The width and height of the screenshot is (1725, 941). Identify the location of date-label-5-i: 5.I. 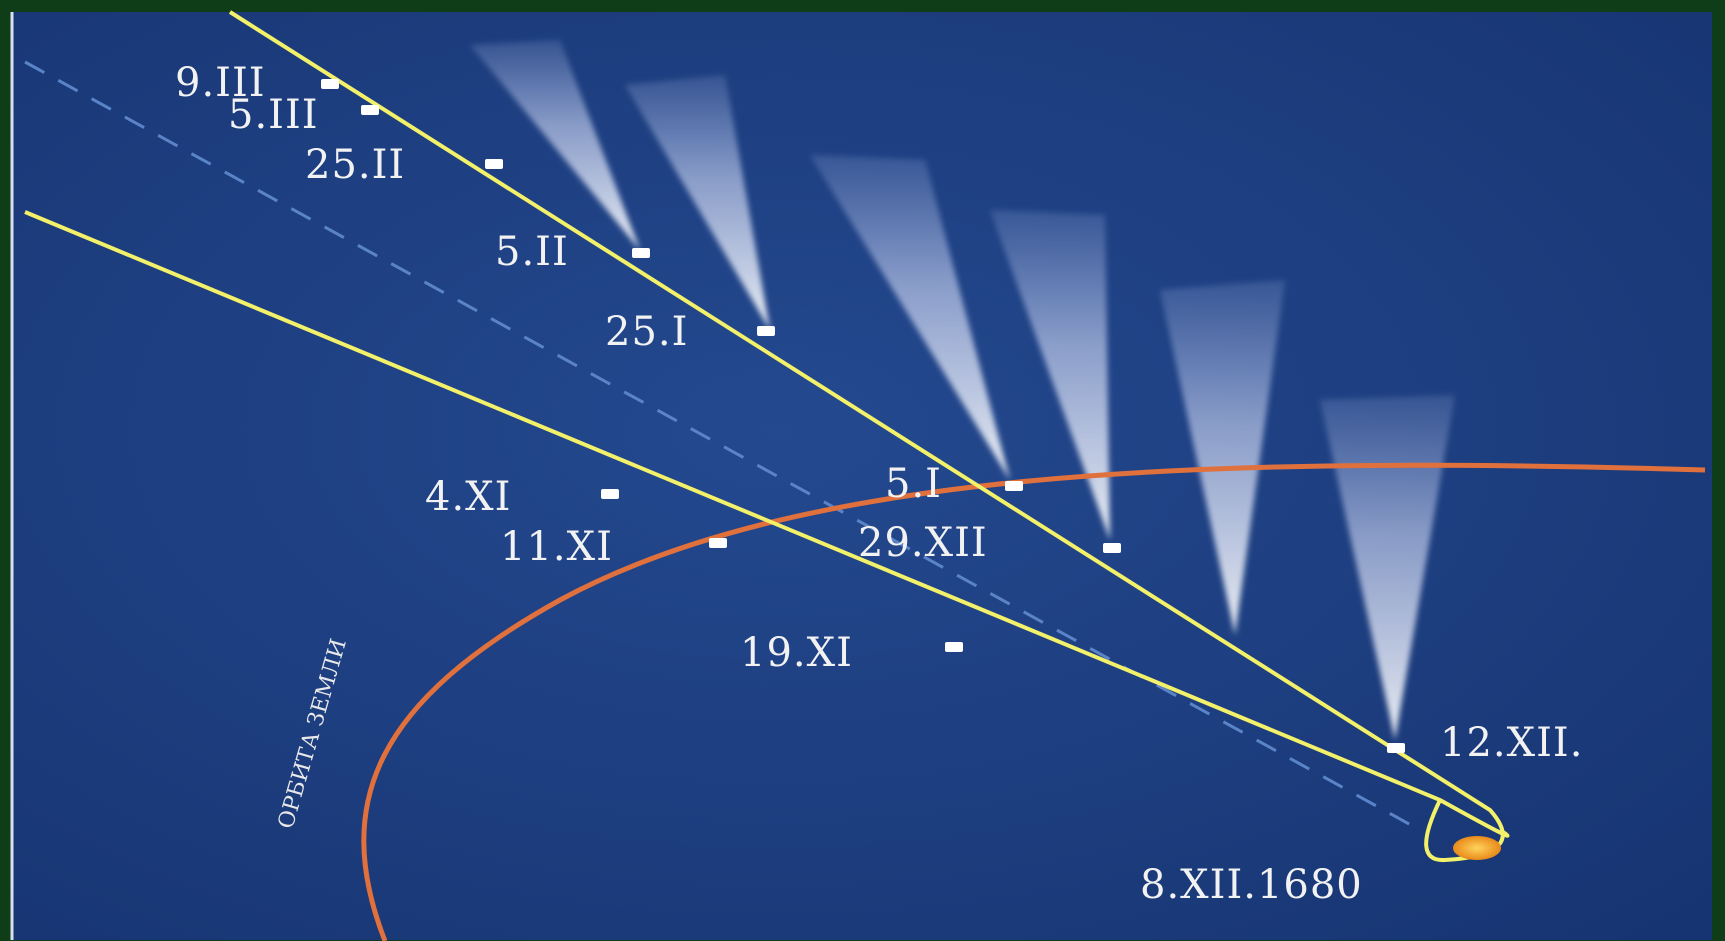
(913, 484).